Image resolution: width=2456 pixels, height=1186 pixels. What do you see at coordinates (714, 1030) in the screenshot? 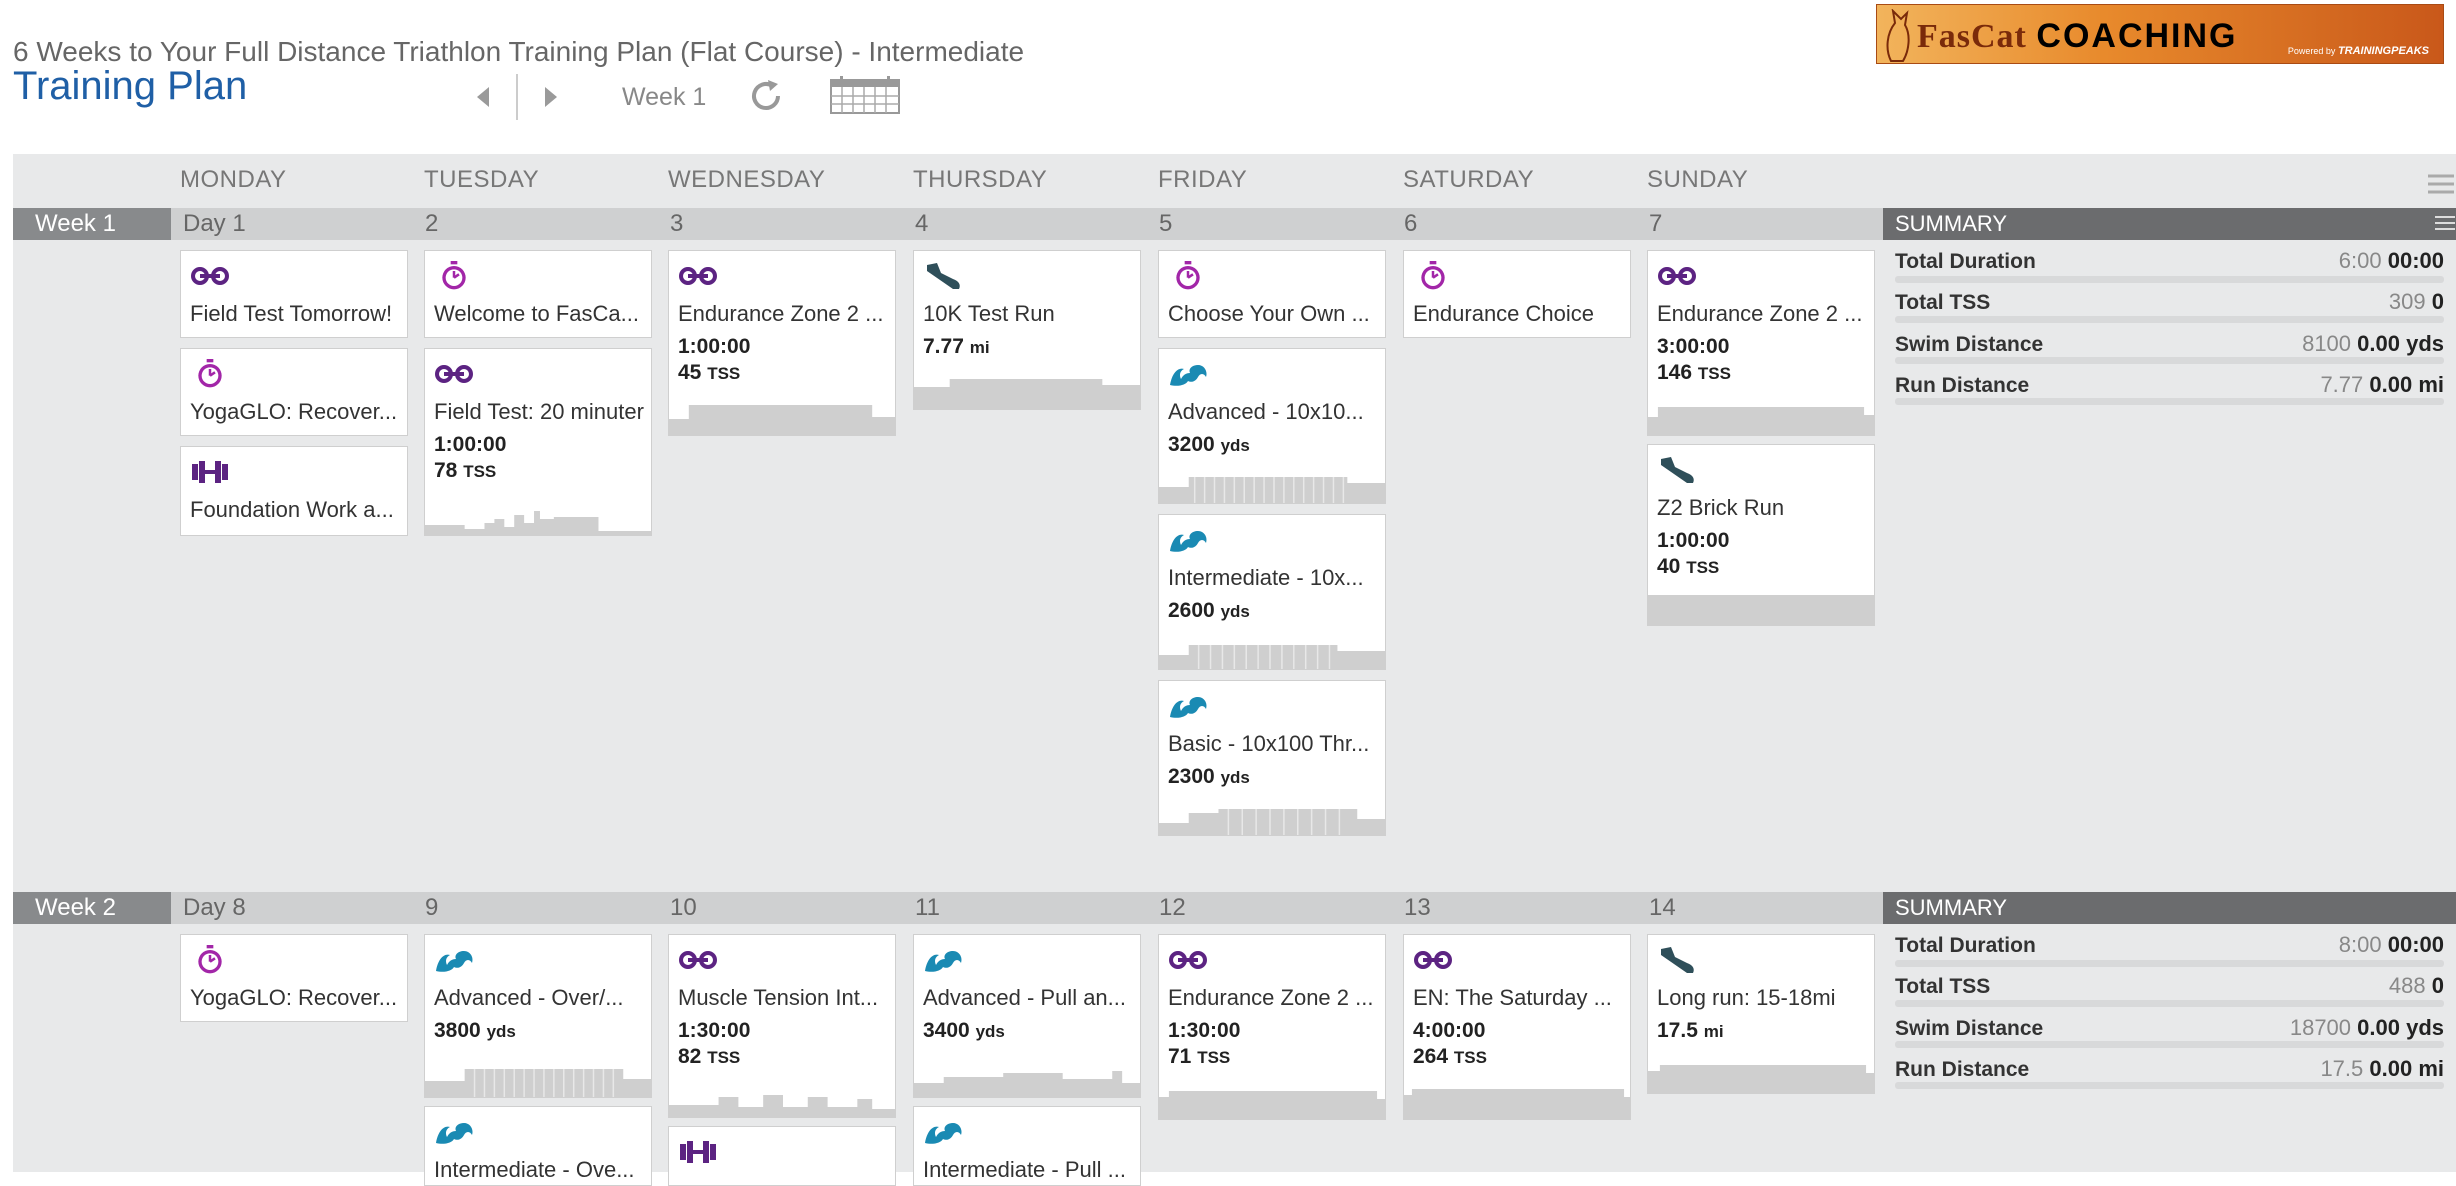
I see `workout-duration: 1:30:00` at bounding box center [714, 1030].